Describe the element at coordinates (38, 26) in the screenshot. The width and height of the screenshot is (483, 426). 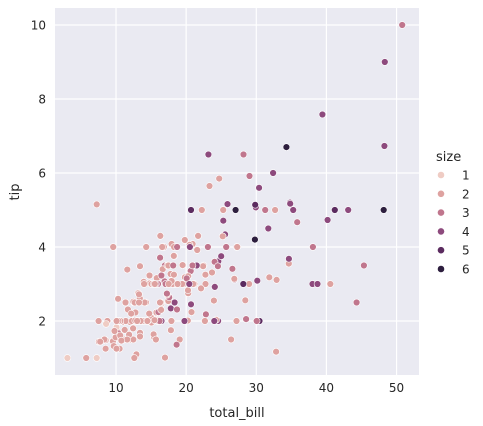
I see `y-tick-label: 10` at that location.